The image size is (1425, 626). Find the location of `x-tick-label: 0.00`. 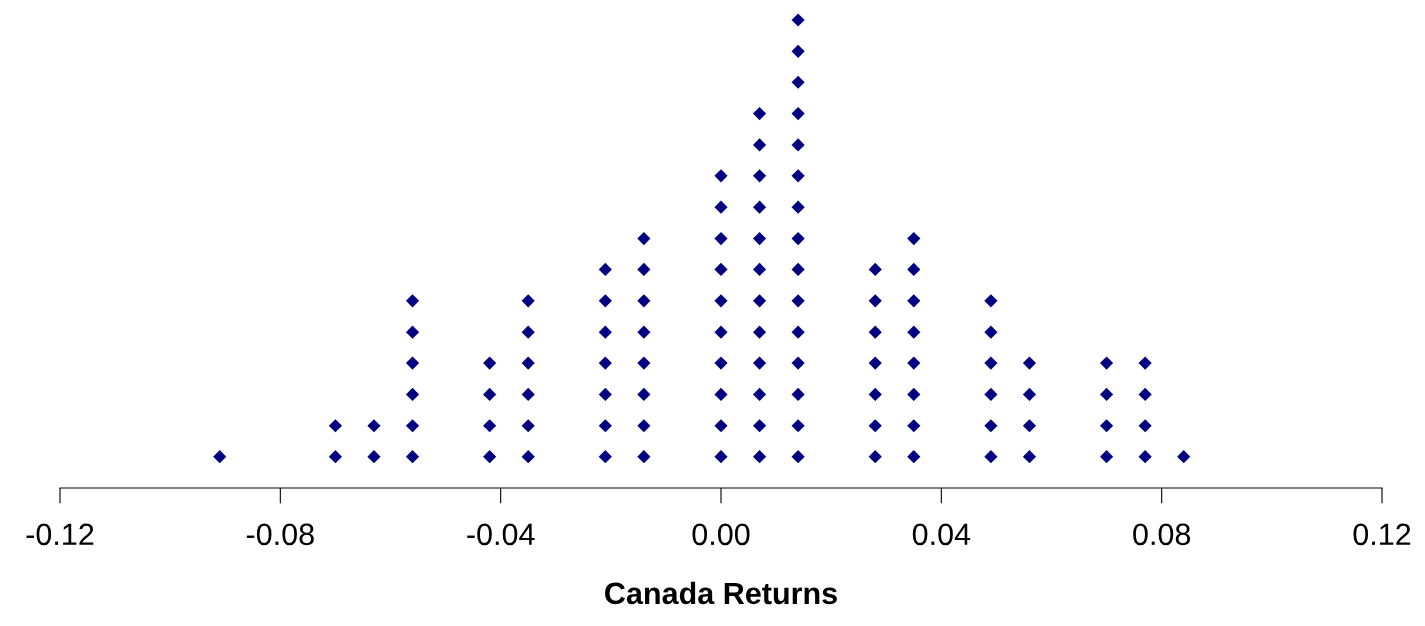

x-tick-label: 0.00 is located at coordinates (721, 534).